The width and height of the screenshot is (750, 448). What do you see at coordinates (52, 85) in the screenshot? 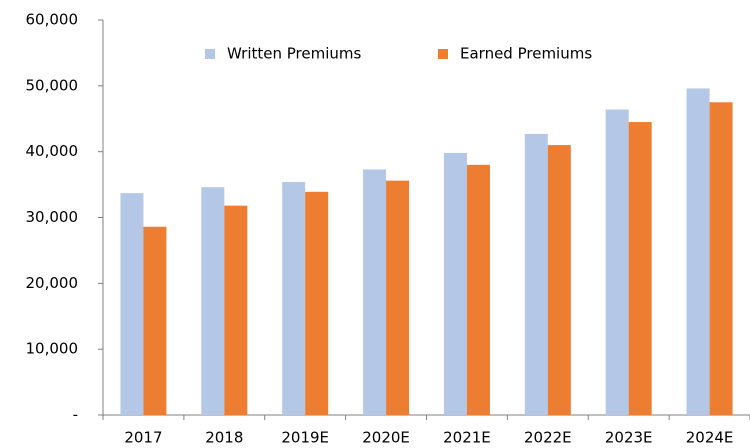
I see `y-tick-label: 50,000` at bounding box center [52, 85].